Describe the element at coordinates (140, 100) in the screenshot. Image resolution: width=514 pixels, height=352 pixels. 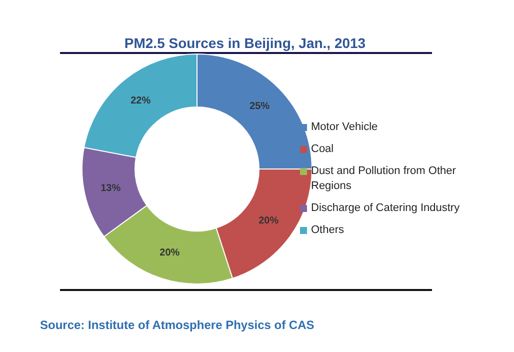
I see `data-label: 22%` at that location.